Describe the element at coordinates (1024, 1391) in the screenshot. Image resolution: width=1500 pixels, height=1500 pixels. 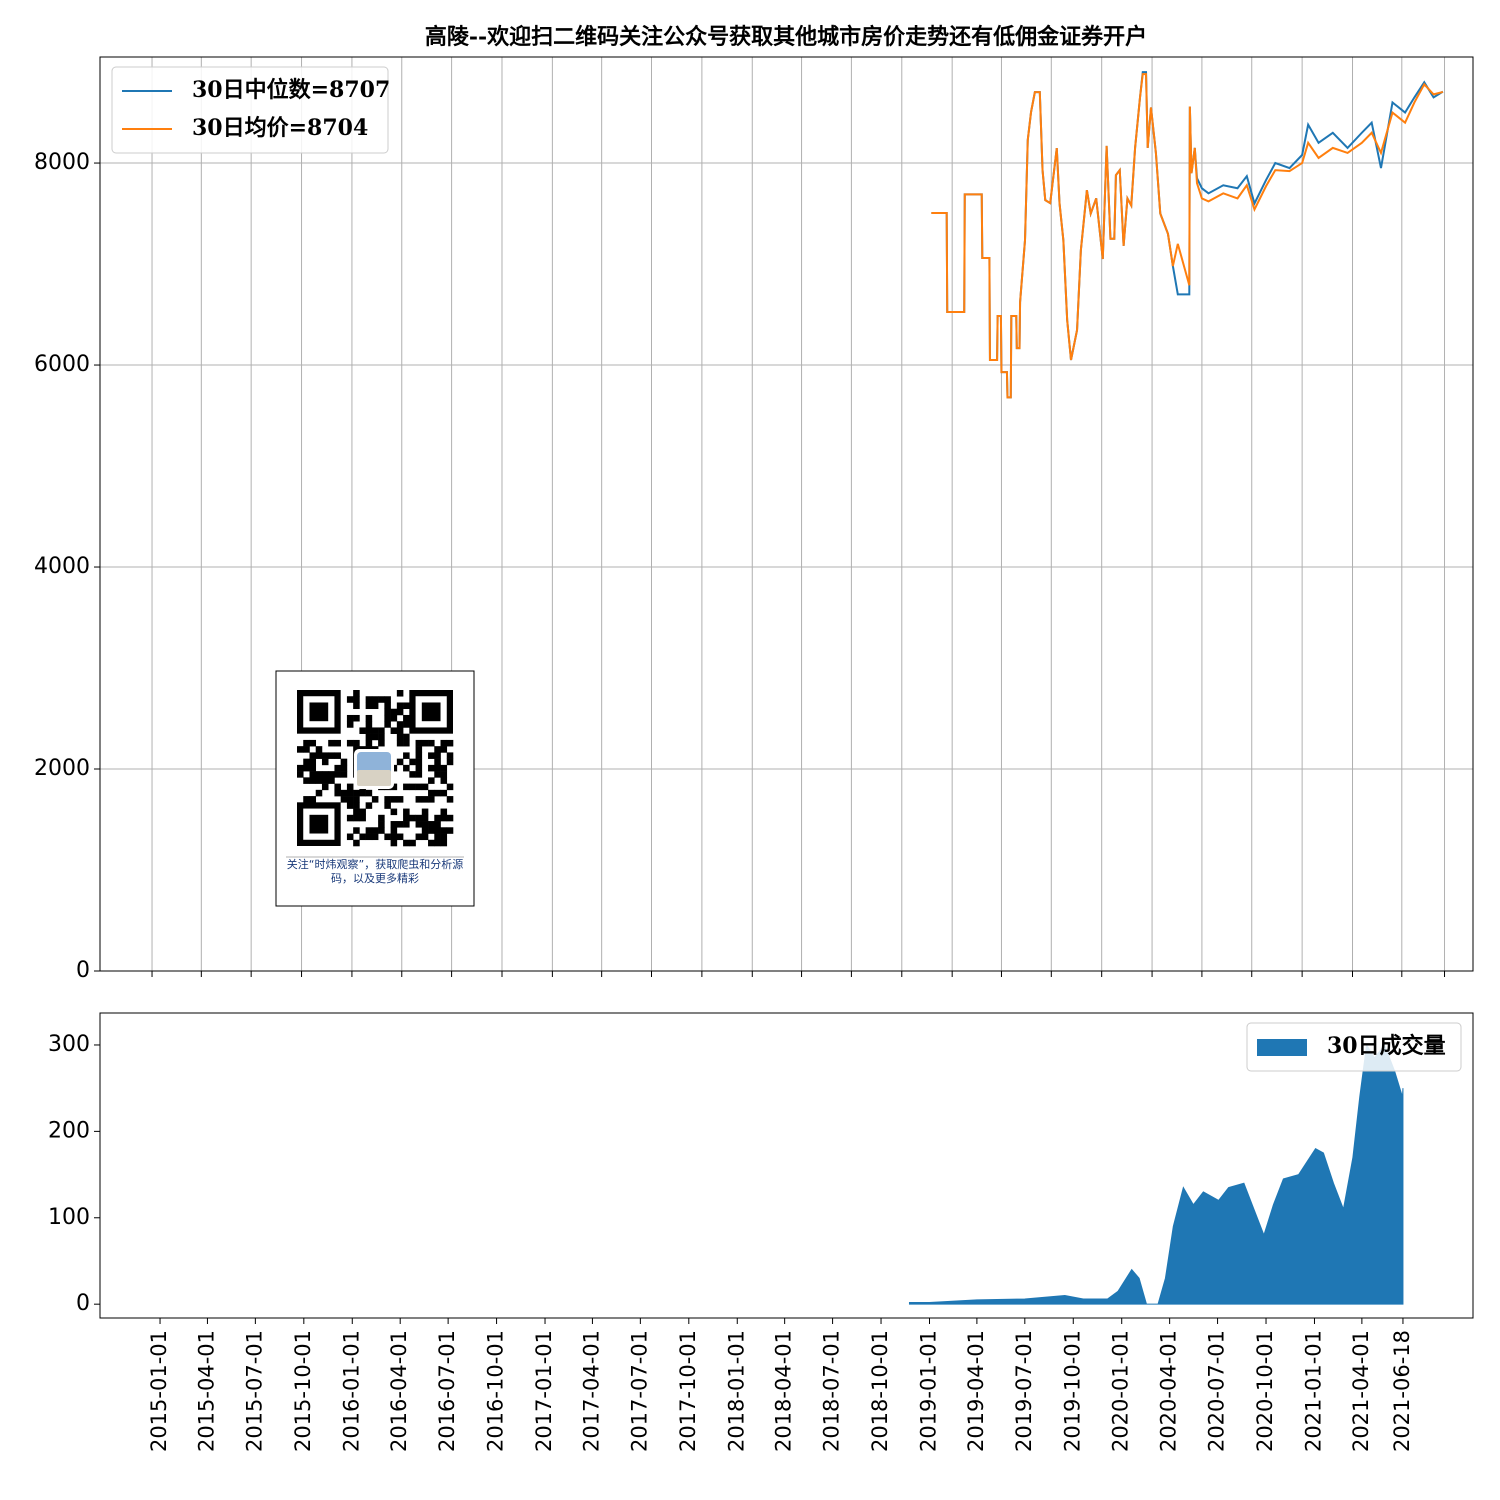
I see `x-tick-label: 2019-07-01` at that location.